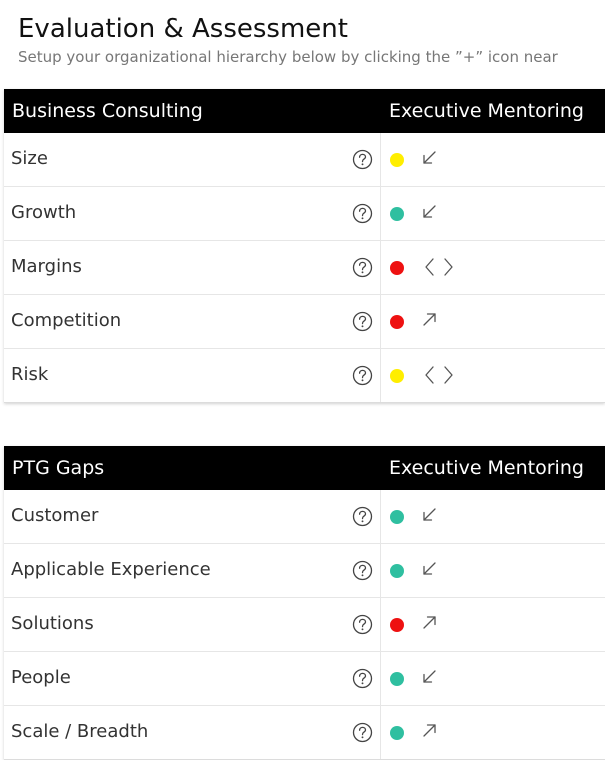  I want to click on row-label: Competition, so click(66, 320).